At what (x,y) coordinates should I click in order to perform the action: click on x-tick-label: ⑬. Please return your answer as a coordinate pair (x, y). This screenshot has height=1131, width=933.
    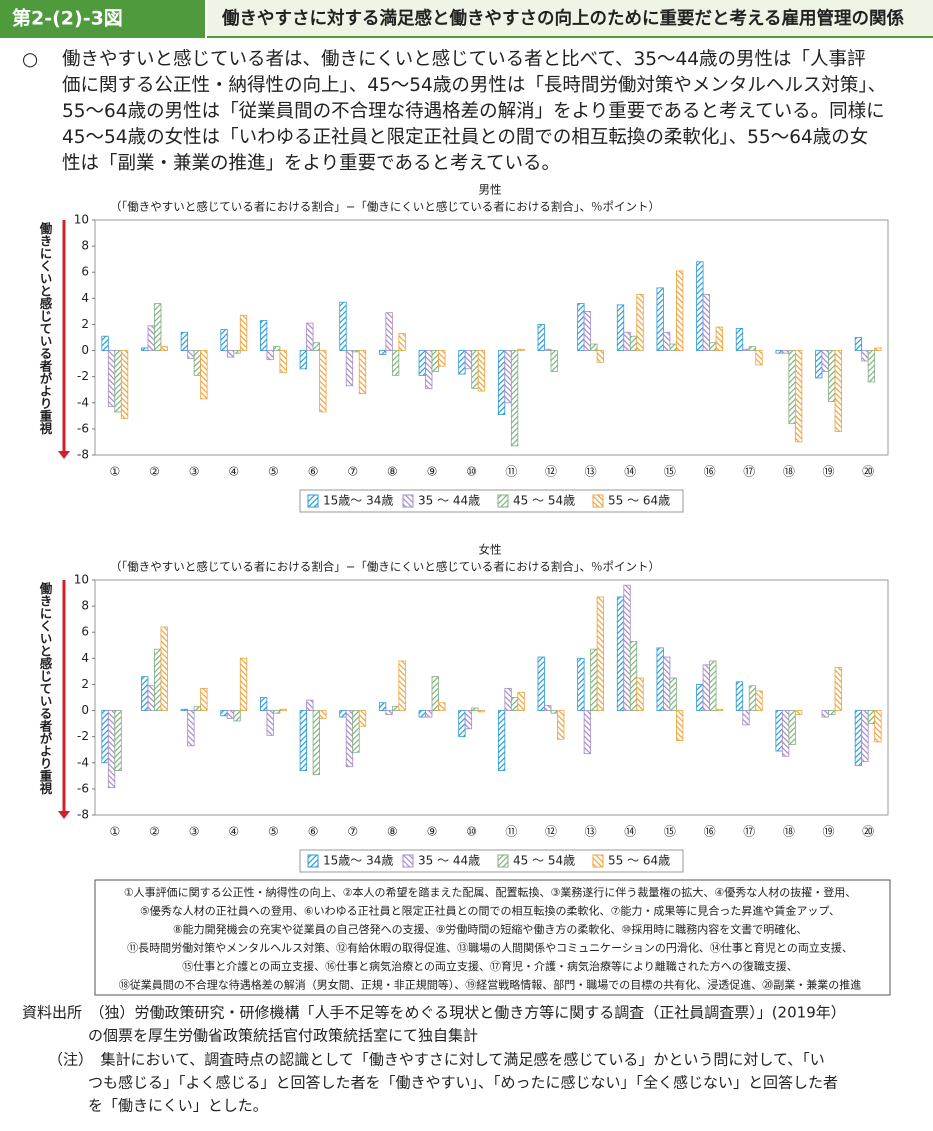
    Looking at the image, I should click on (591, 472).